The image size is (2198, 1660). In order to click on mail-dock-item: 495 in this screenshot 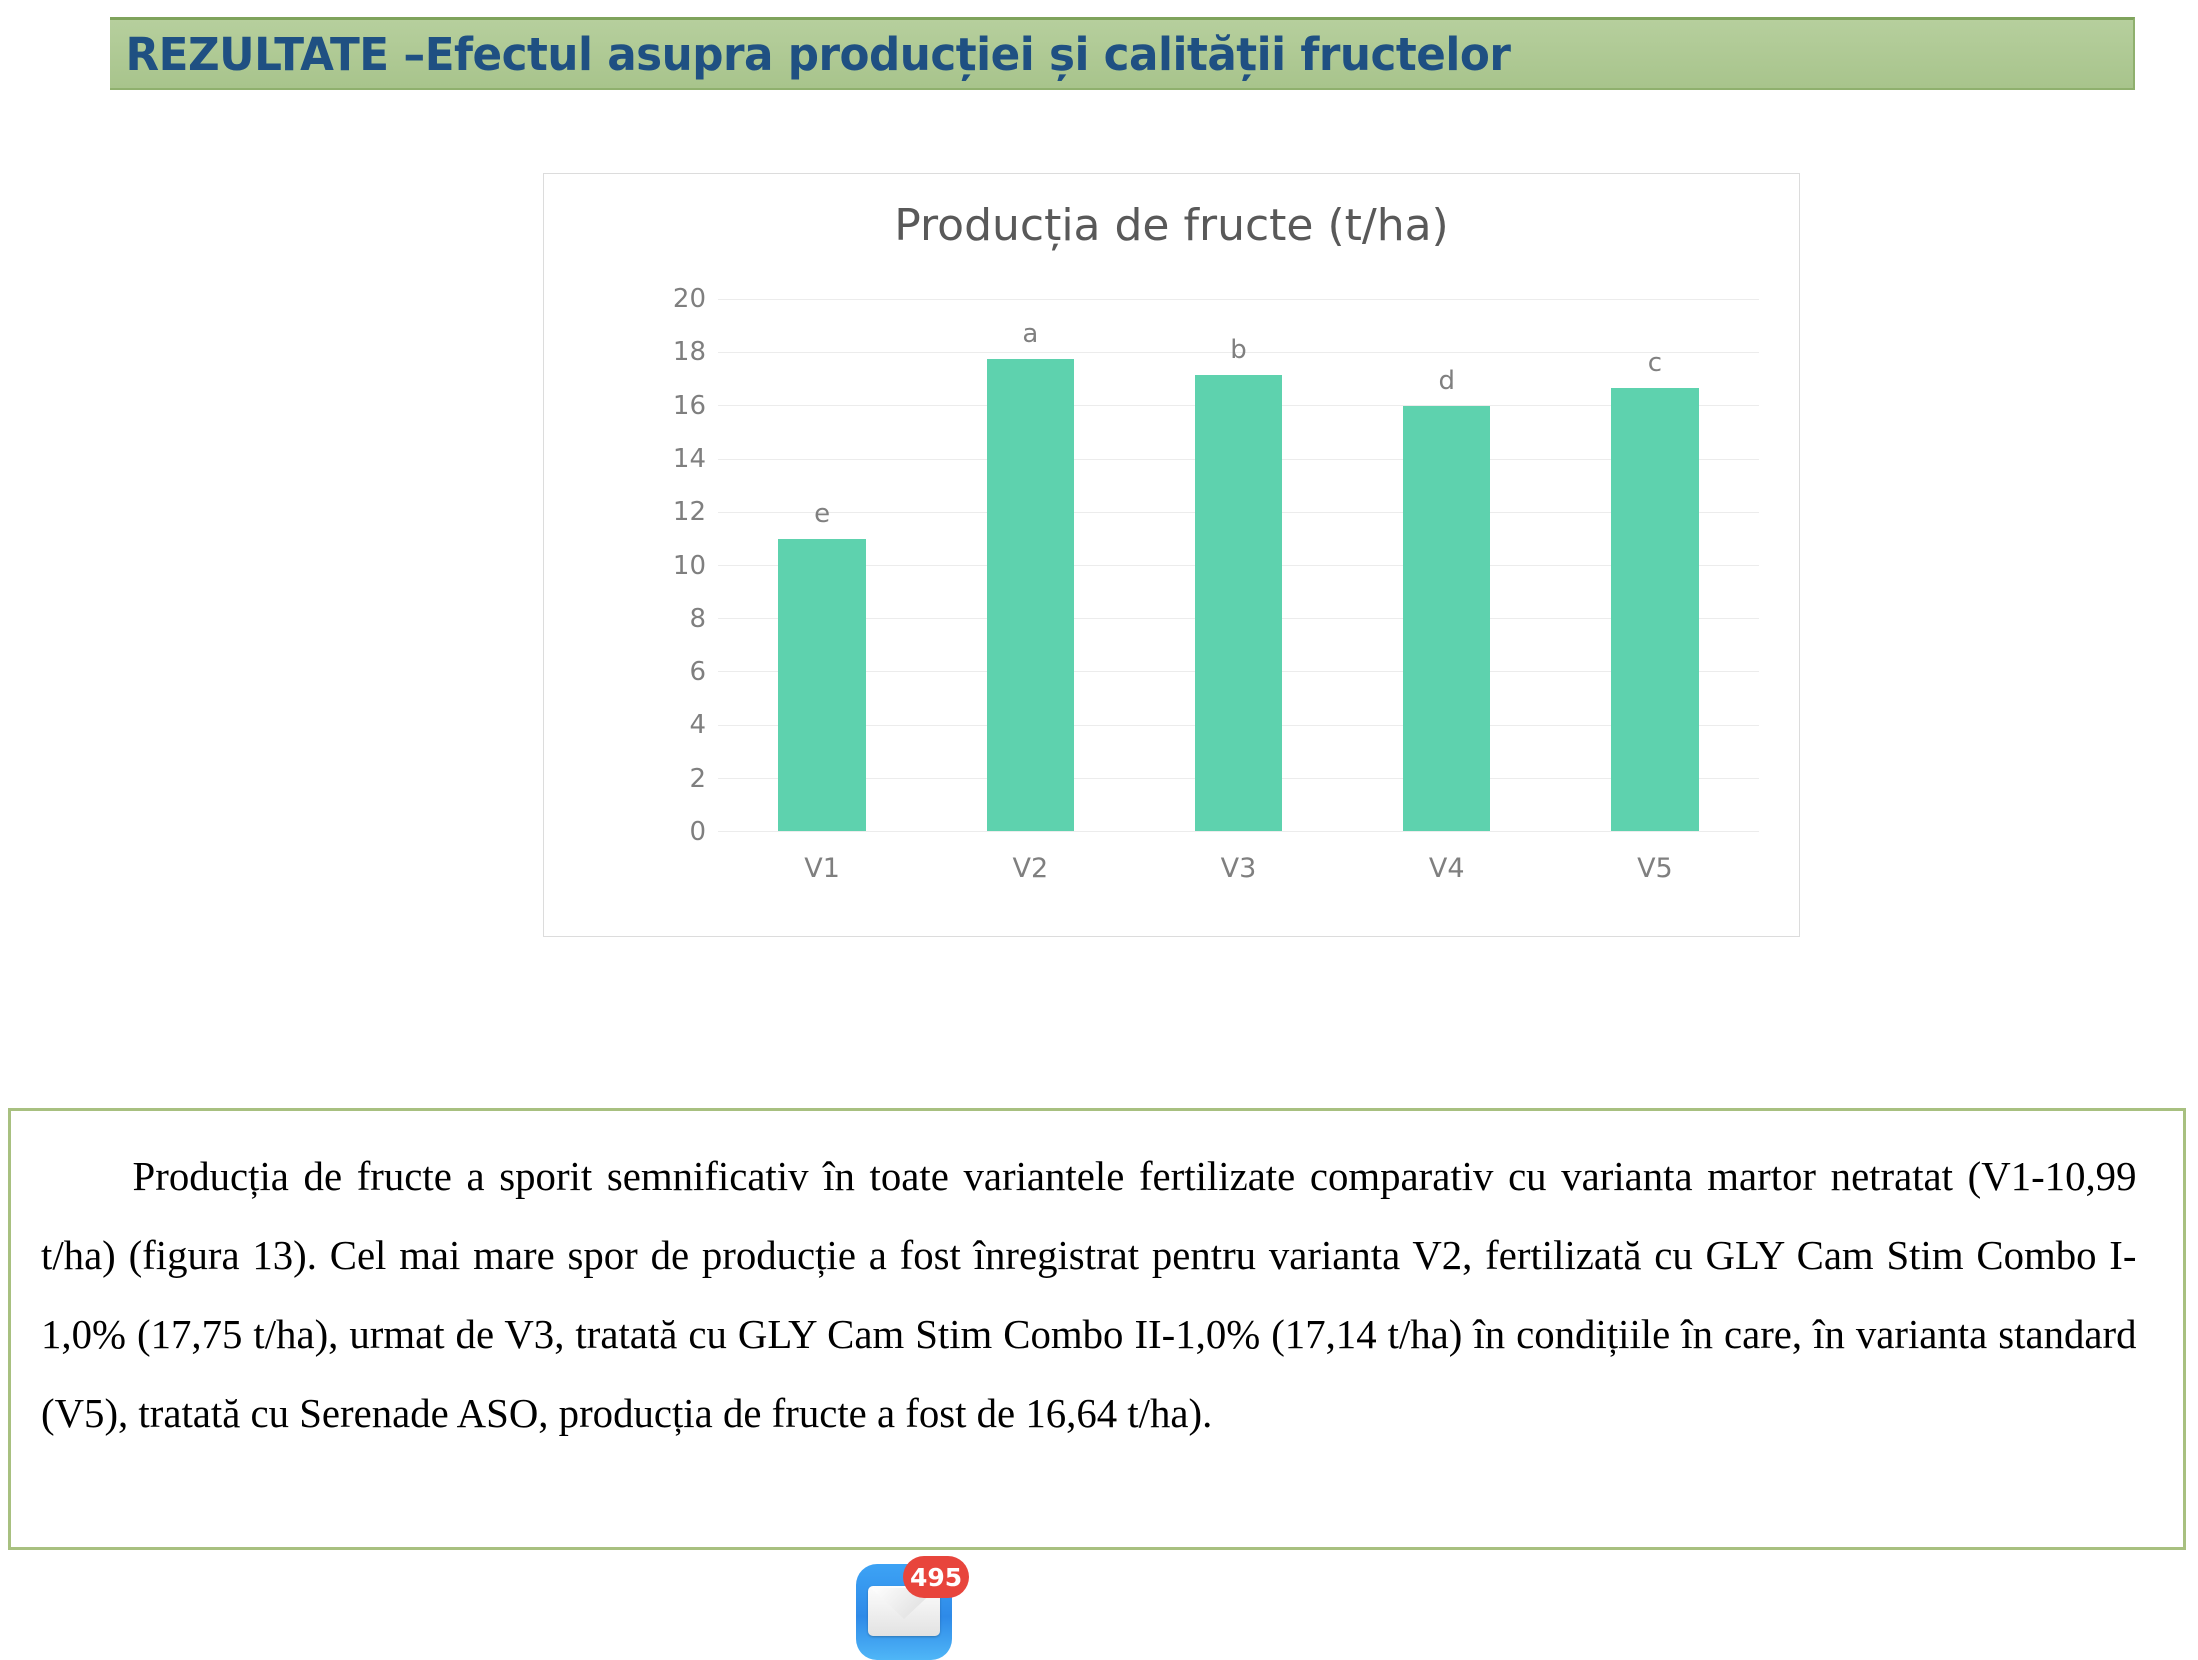, I will do `click(913, 1608)`.